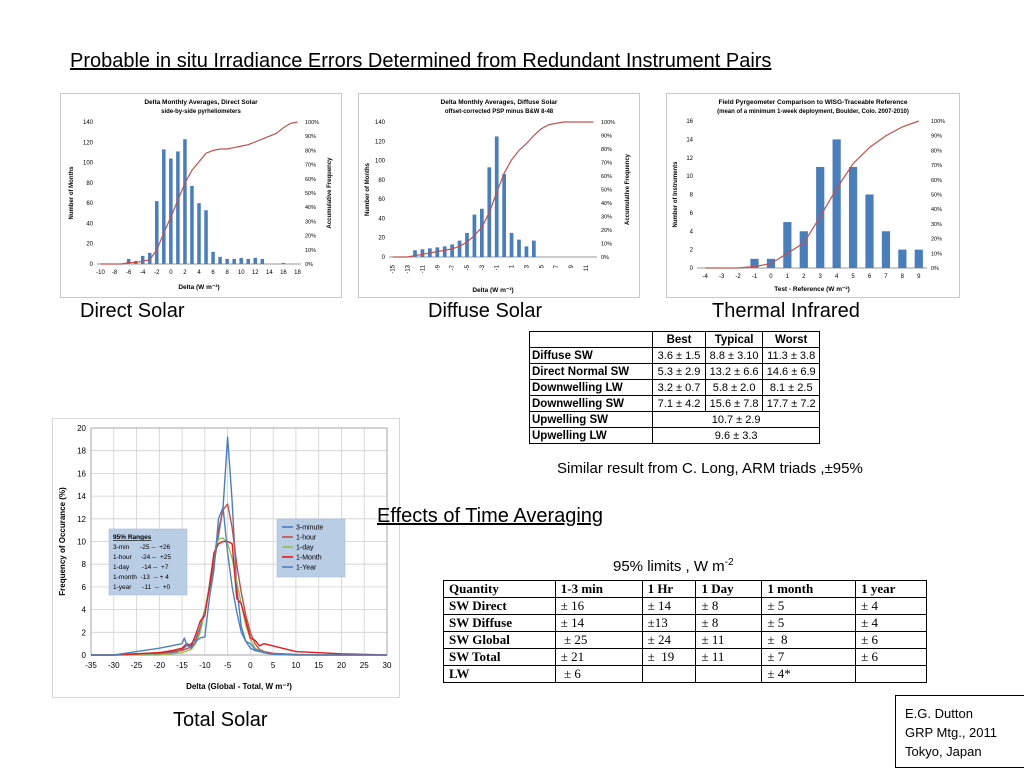  I want to click on cell-worst: 8.1 ± 2.5, so click(791, 387).